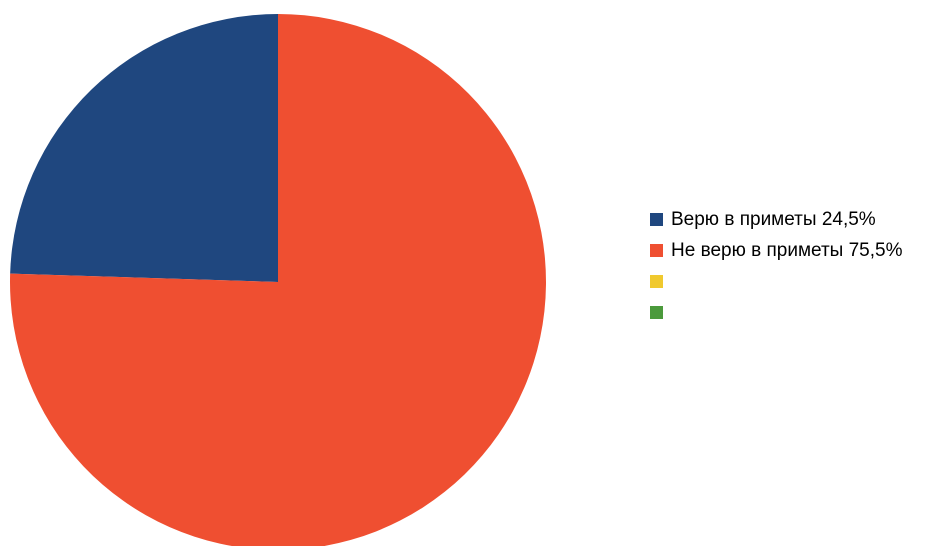 This screenshot has height=546, width=948. Describe the element at coordinates (787, 250) in the screenshot. I see `legend-label-not-believe: Не верю в приметы 75,5%` at that location.